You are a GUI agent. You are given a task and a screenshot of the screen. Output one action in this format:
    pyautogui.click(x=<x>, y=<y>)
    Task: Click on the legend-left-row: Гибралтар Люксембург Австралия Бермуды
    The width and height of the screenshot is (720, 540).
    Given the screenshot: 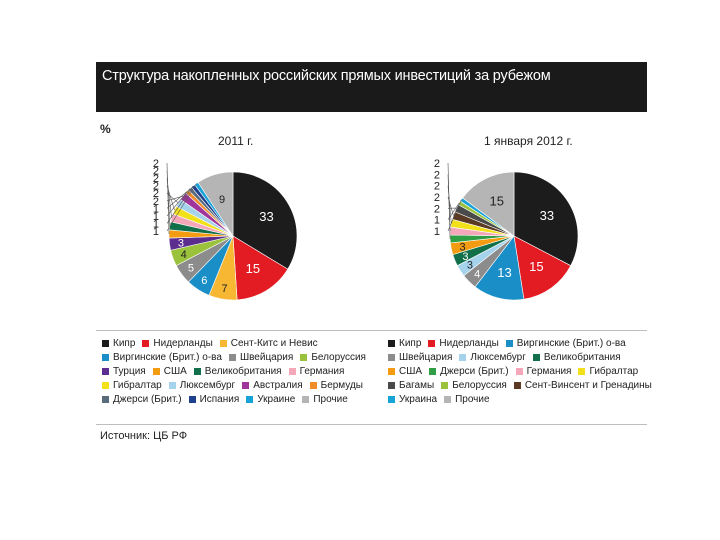 What is the action you would take?
    pyautogui.click(x=237, y=385)
    